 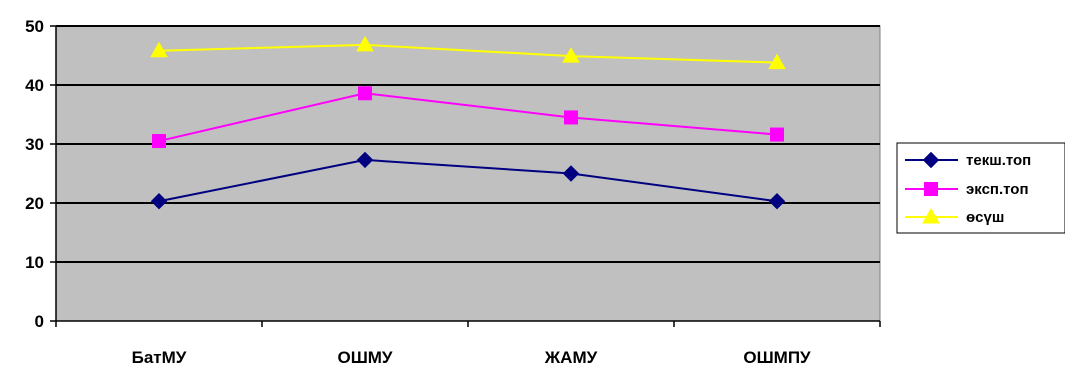 What do you see at coordinates (997, 189) in the screenshot?
I see `legend-label: эксп.топ` at bounding box center [997, 189].